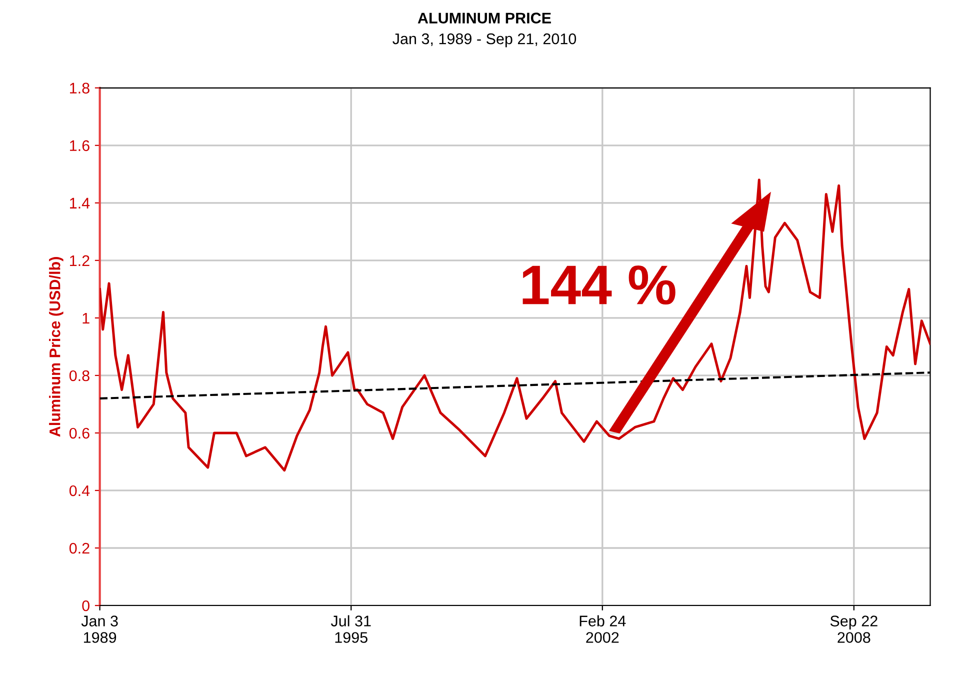 This screenshot has width=969, height=692. I want to click on y-tick-label: 0, so click(86, 606).